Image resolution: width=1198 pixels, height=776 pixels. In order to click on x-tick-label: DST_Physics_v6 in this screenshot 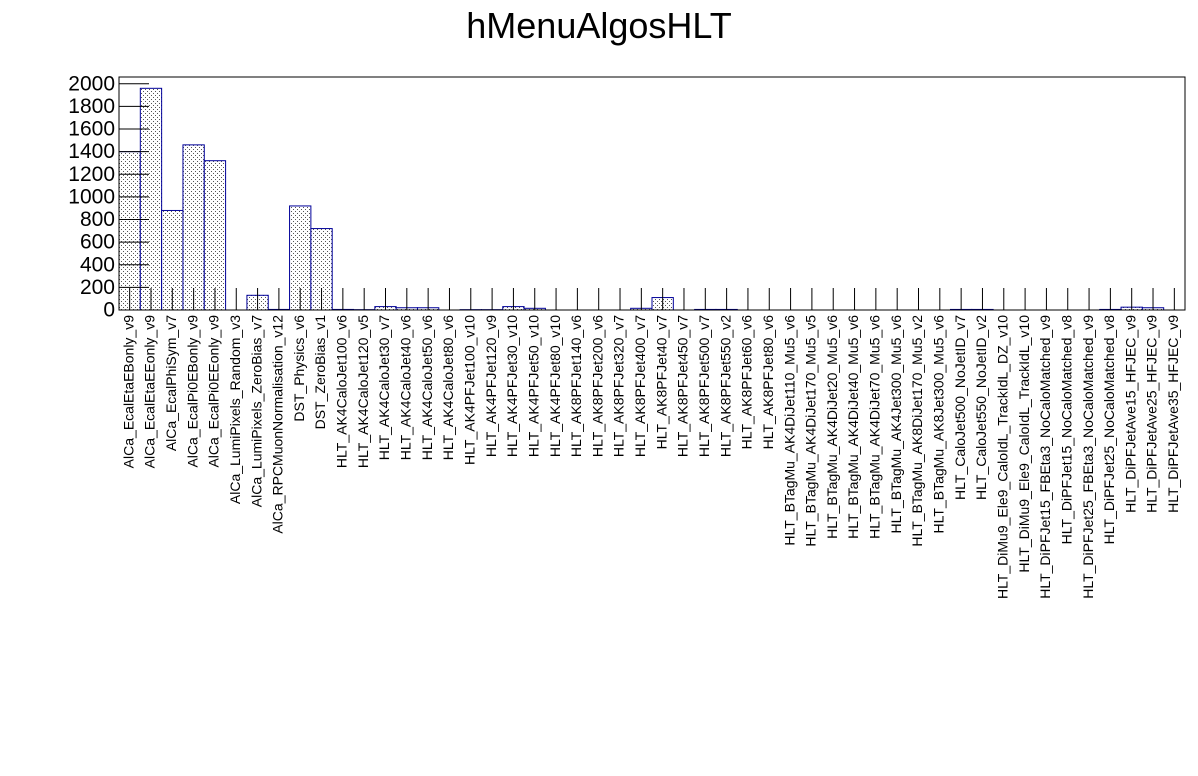, I will do `click(299, 368)`.